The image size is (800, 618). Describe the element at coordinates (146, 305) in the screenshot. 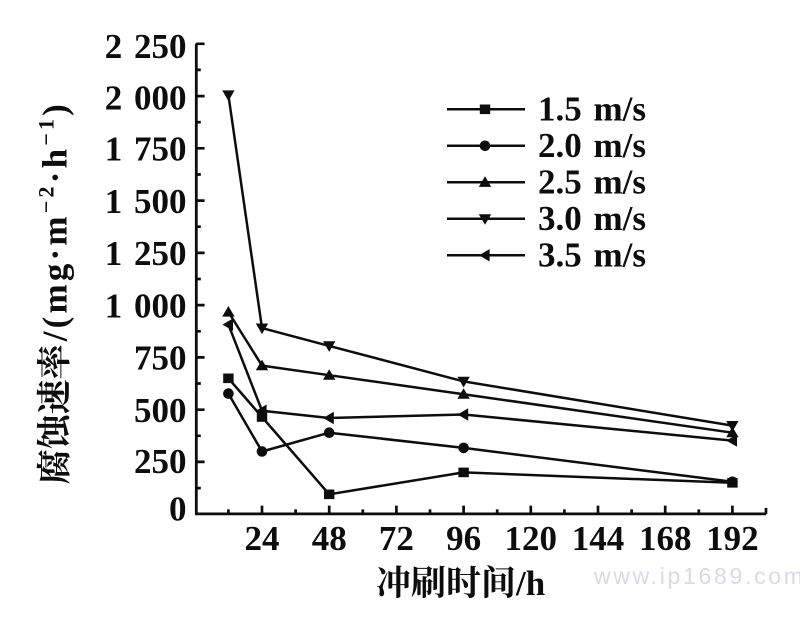

I see `svg-text: 1 000` at that location.